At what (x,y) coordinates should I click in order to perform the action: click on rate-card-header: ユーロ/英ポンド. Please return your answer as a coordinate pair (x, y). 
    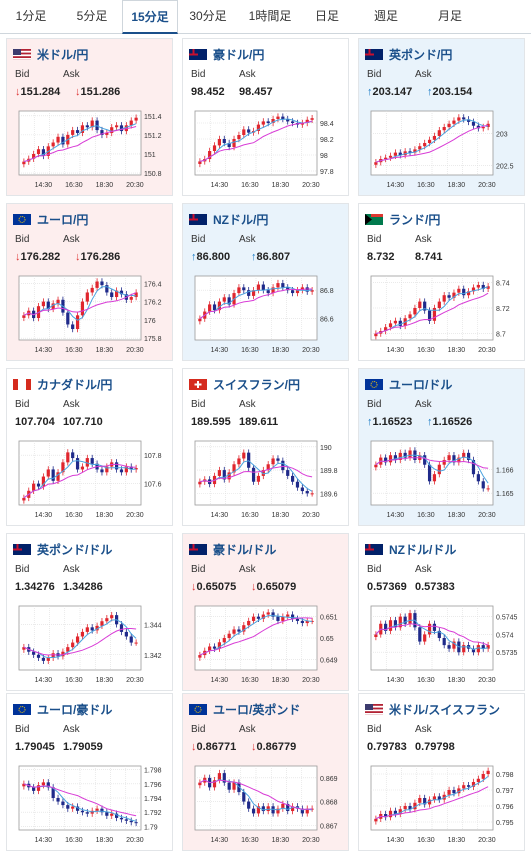
    Looking at the image, I should click on (244, 709).